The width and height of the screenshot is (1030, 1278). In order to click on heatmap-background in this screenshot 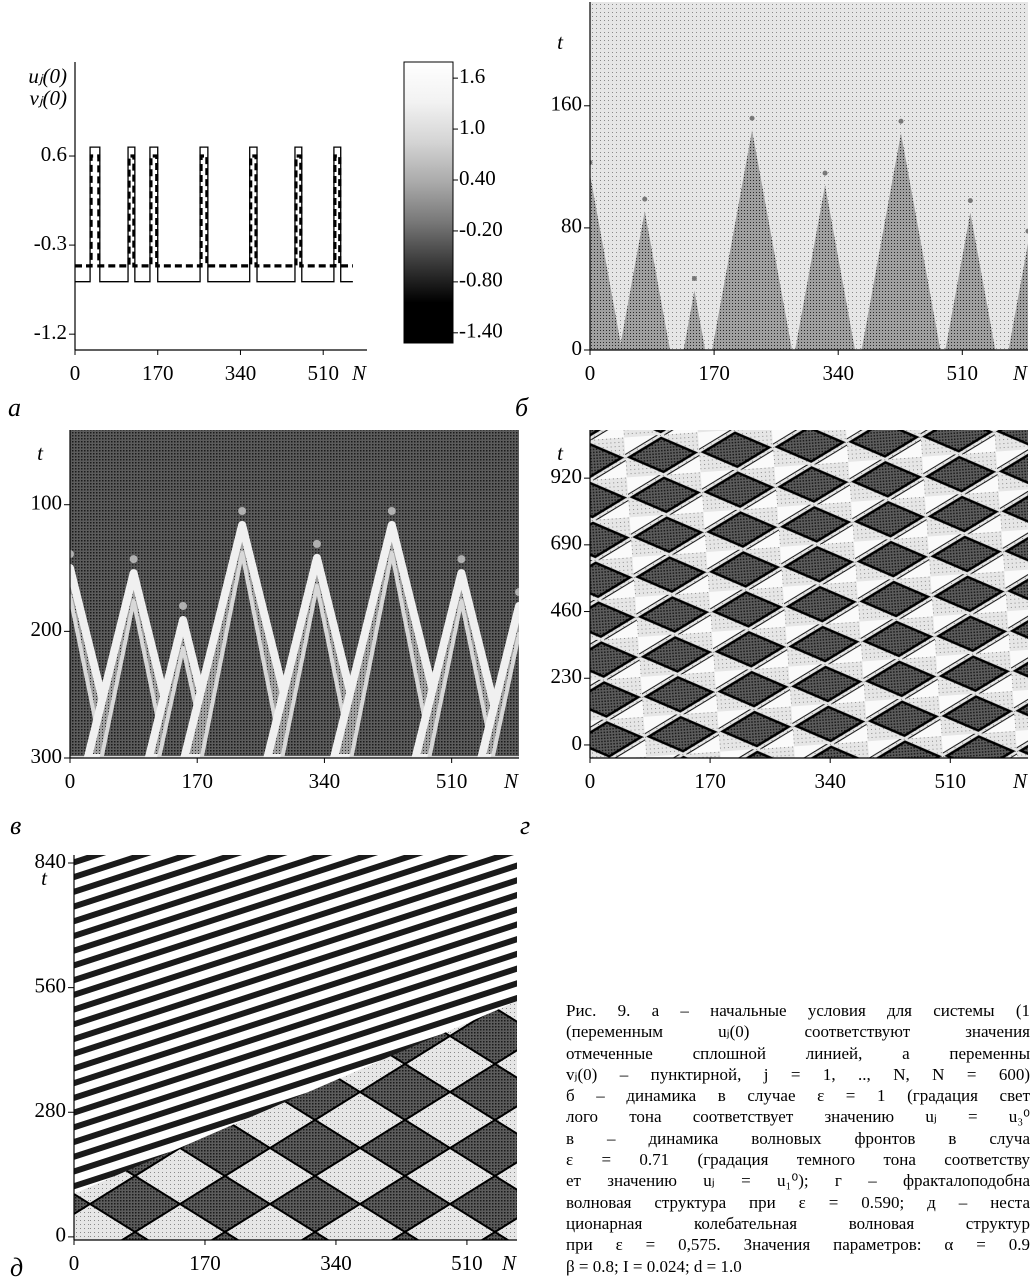, I will do `click(809, 594)`.